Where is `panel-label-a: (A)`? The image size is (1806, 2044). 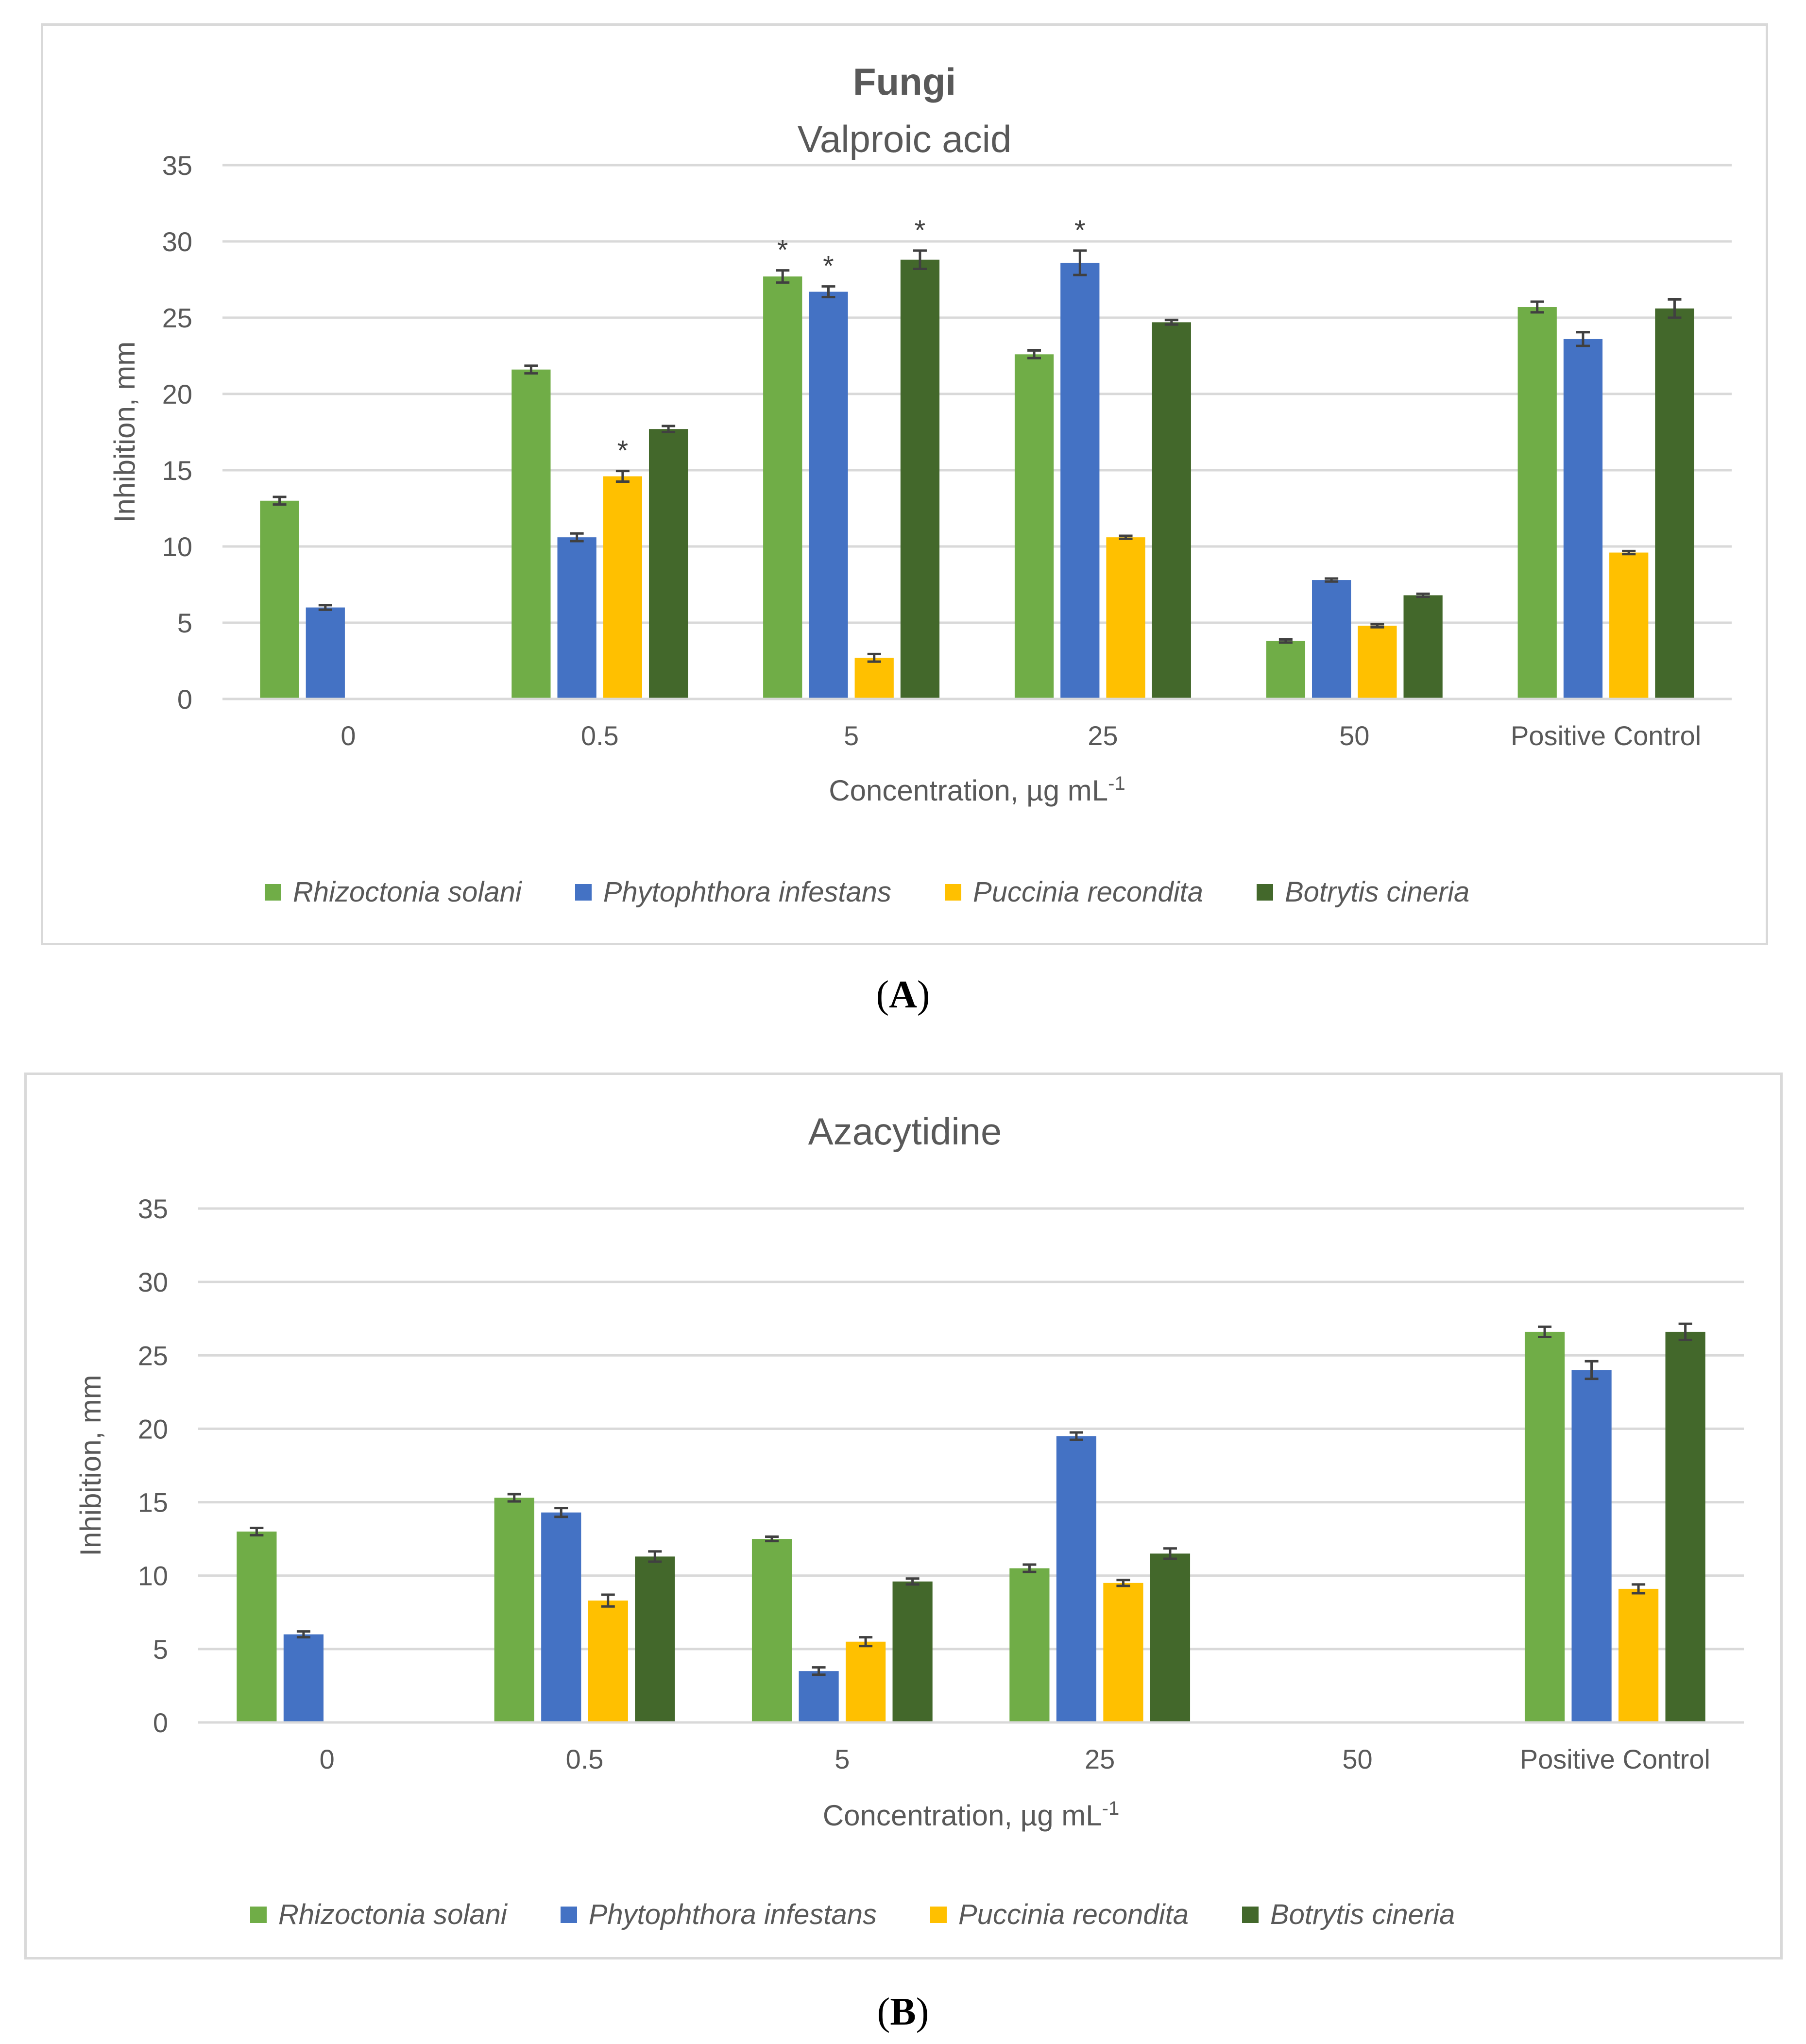
panel-label-a: (A) is located at coordinates (903, 995).